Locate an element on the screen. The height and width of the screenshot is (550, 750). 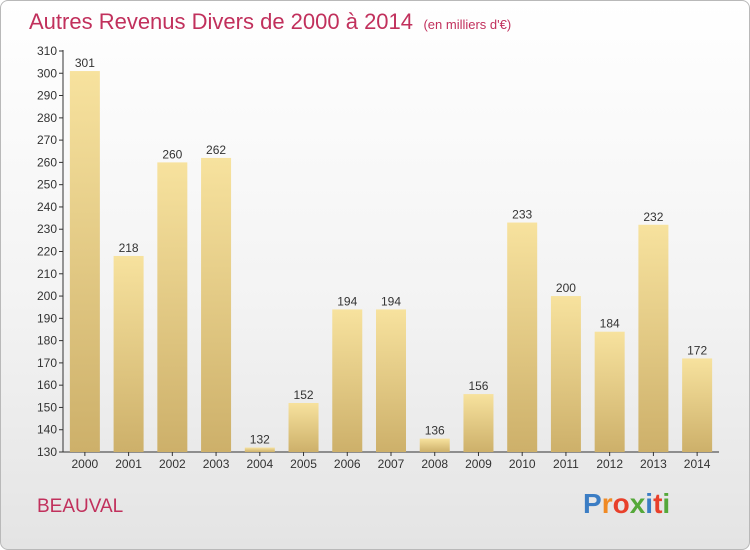
logo-letter: o is located at coordinates (621, 503).